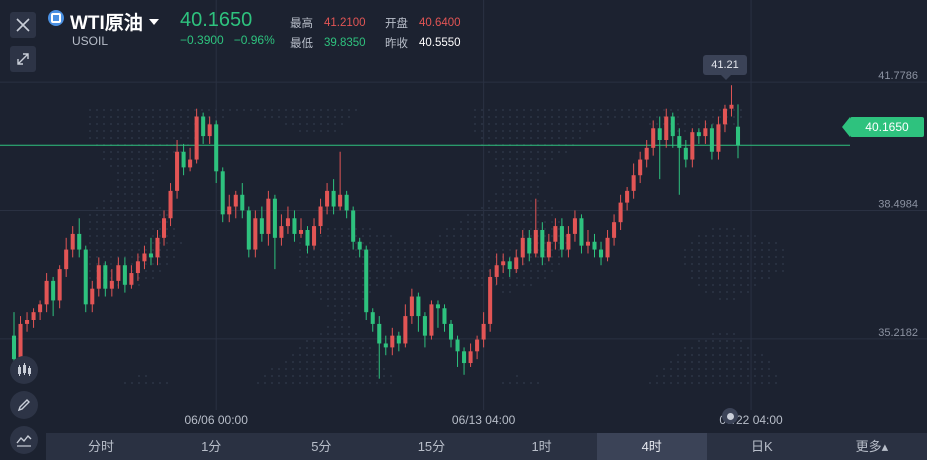 This screenshot has width=927, height=460. Describe the element at coordinates (114, 21) in the screenshot. I see `symbol-selector: WTI原油` at that location.